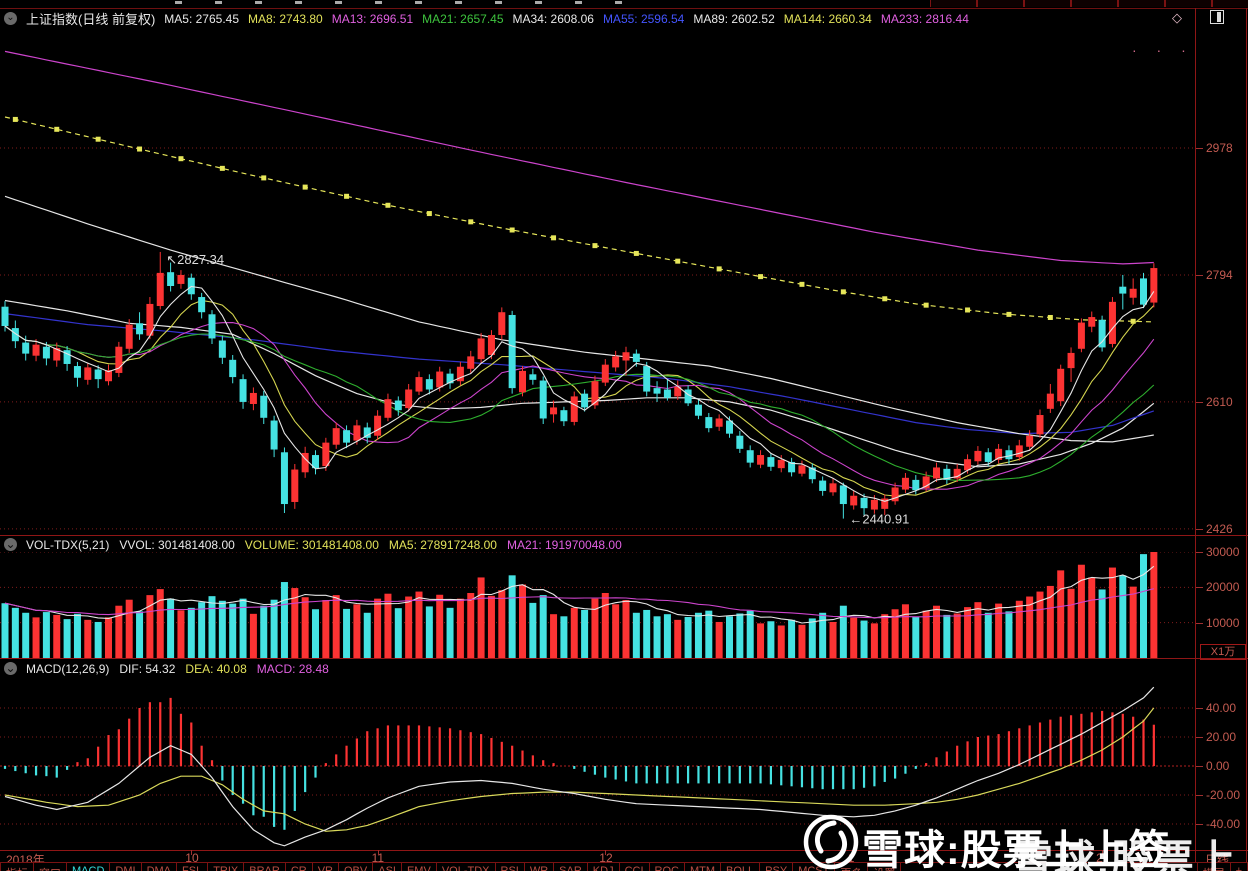 This screenshot has height=871, width=1248. I want to click on tab-macd: MACD, so click(89, 866).